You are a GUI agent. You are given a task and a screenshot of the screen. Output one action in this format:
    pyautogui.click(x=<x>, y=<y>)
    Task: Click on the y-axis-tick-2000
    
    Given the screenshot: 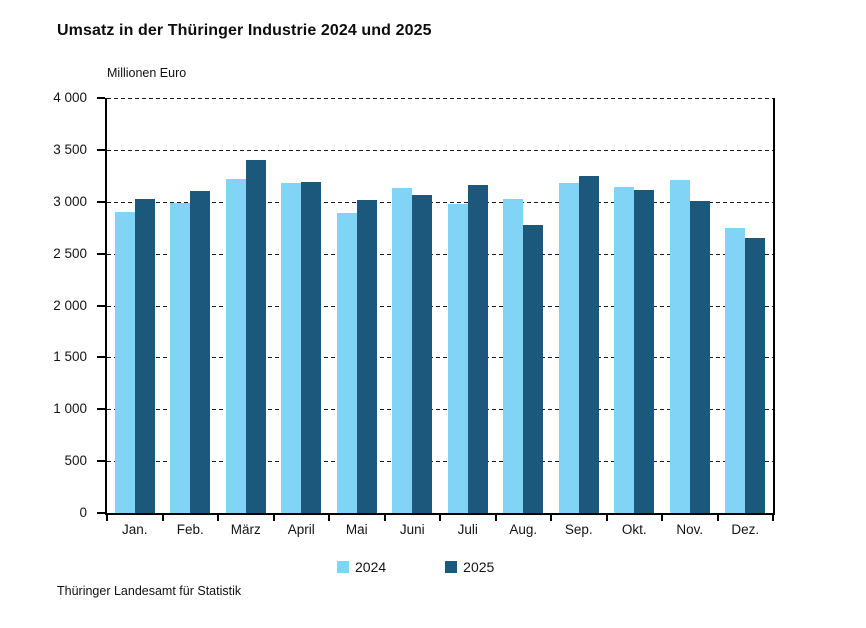 What is the action you would take?
    pyautogui.click(x=101, y=305)
    